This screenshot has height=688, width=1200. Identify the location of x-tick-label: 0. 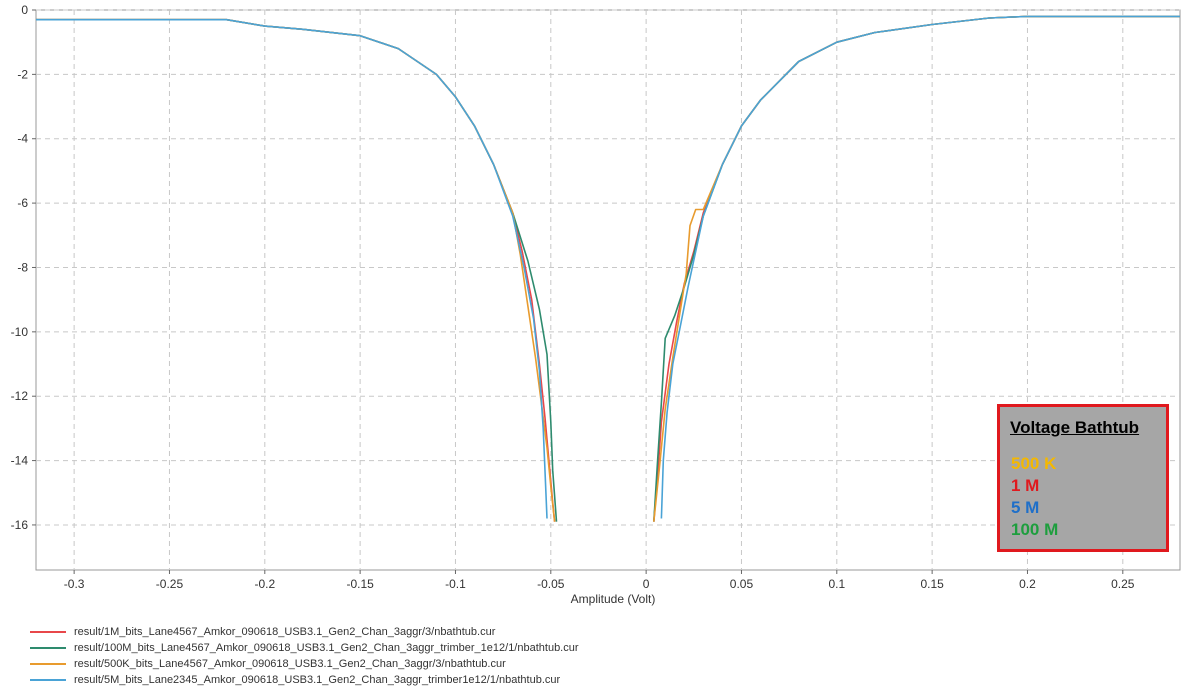
(646, 584).